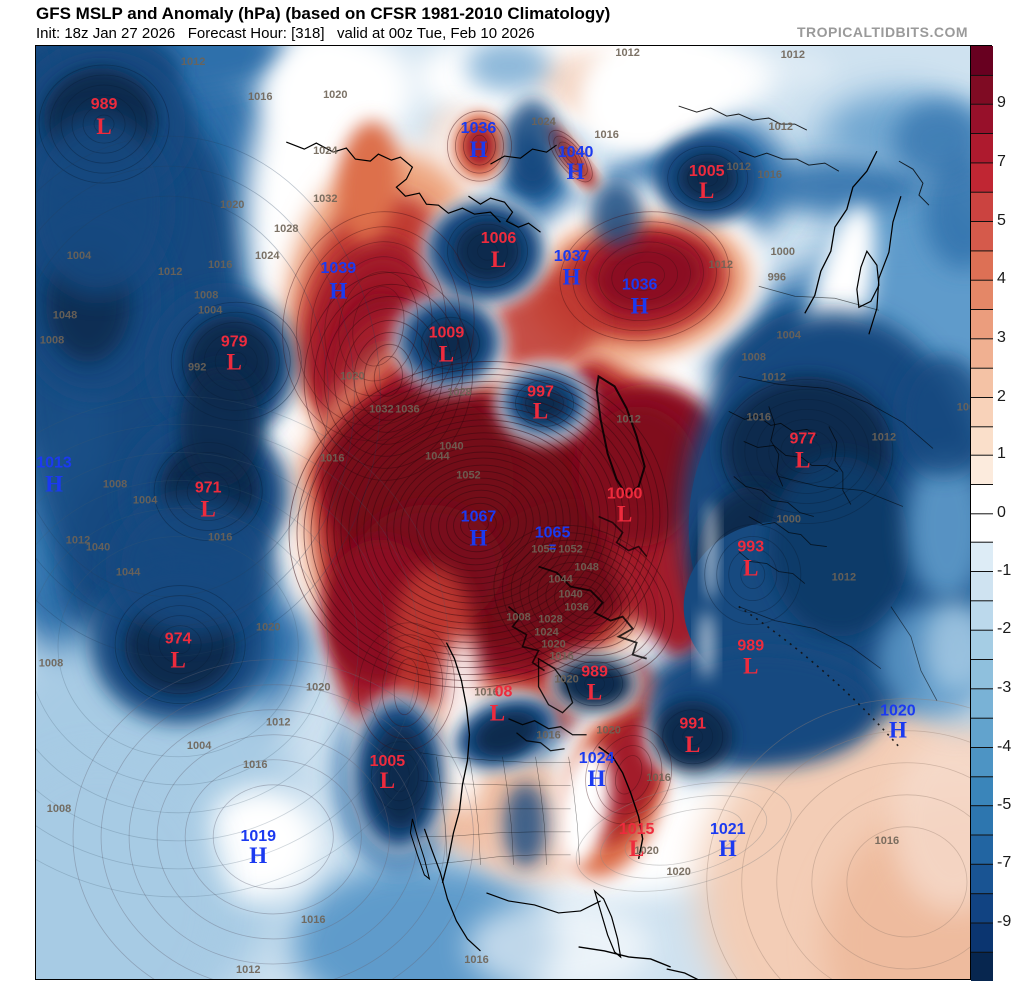  I want to click on svg-text: 1013, so click(54, 462).